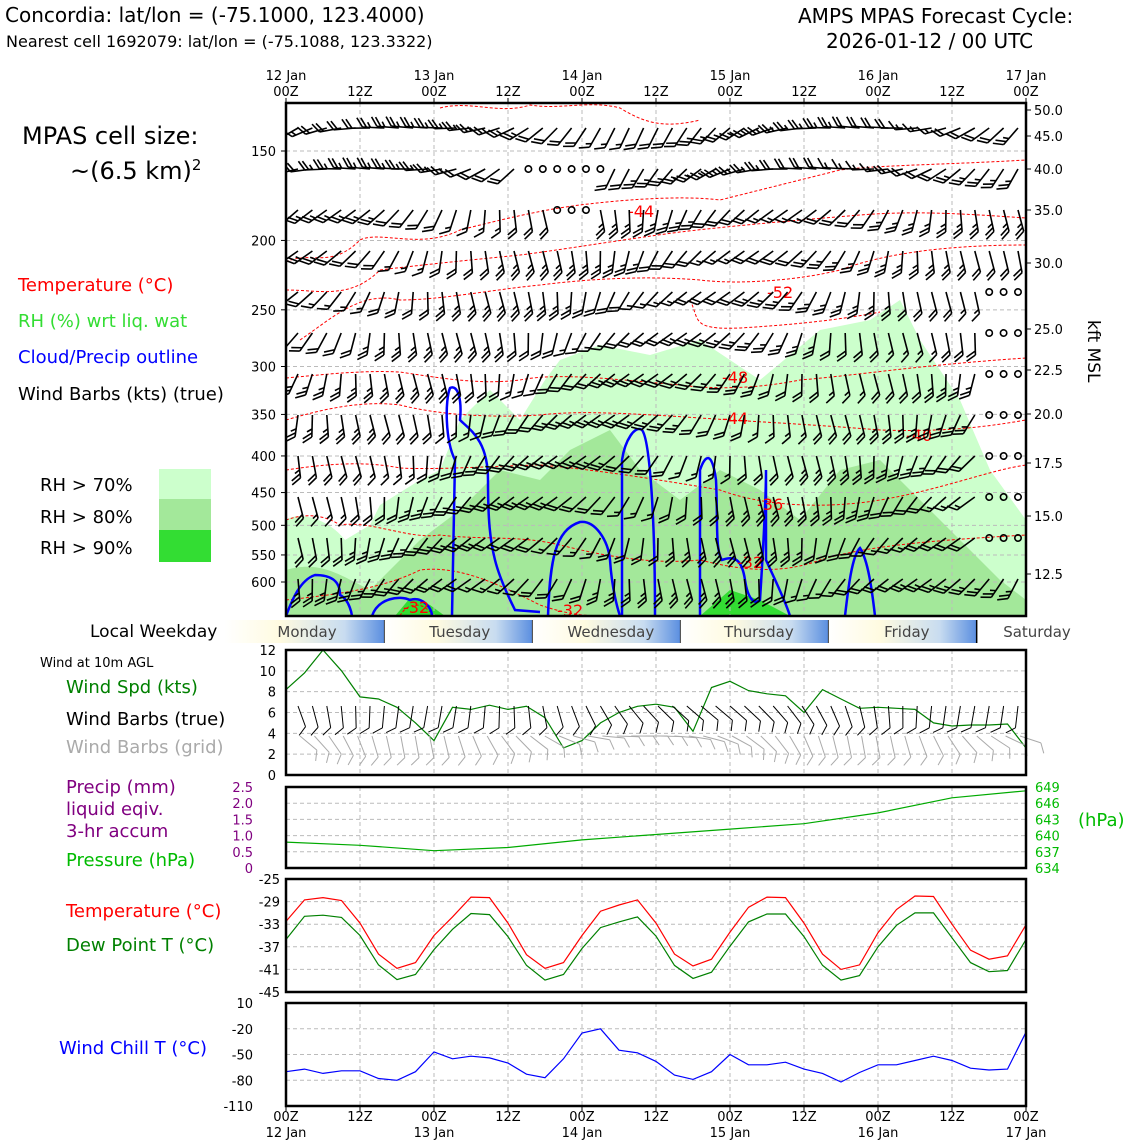 The height and width of the screenshot is (1140, 1140). What do you see at coordinates (286, 76) in the screenshot?
I see `top-date-label: 12 Jan` at bounding box center [286, 76].